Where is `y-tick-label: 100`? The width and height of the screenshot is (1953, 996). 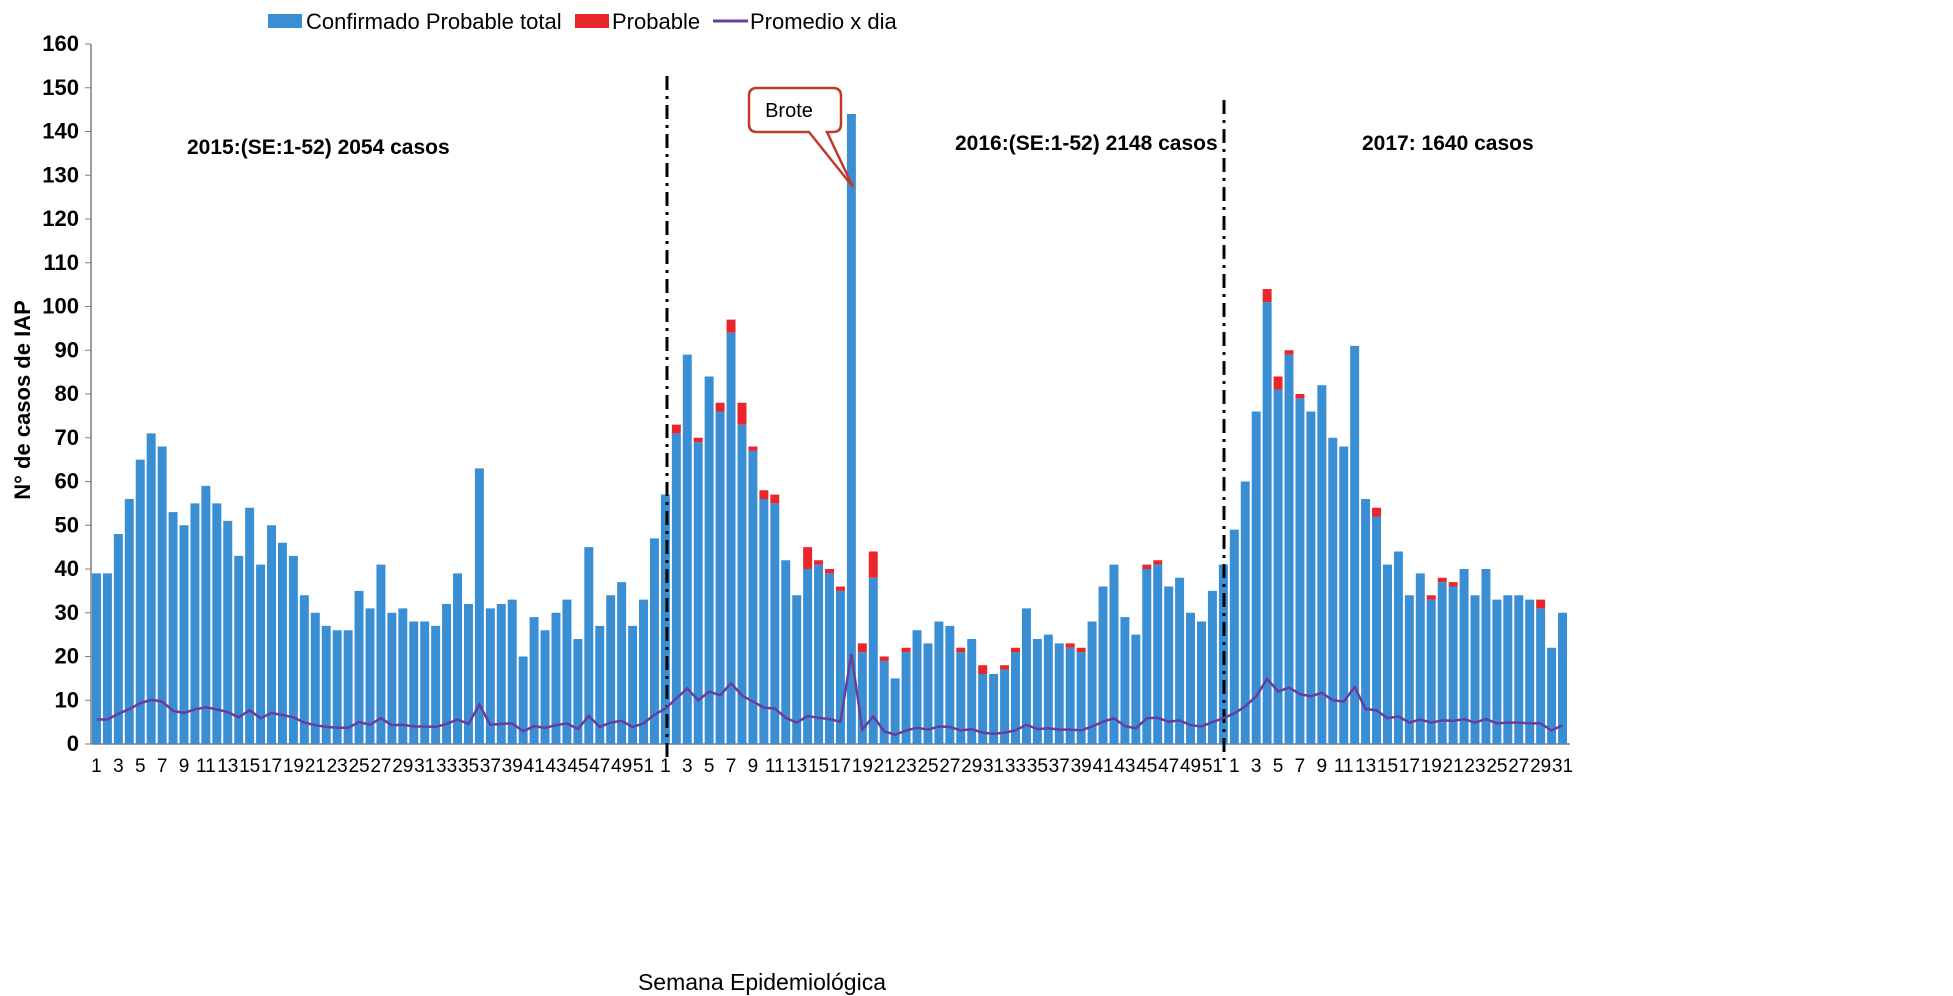 y-tick-label: 100 is located at coordinates (60, 306).